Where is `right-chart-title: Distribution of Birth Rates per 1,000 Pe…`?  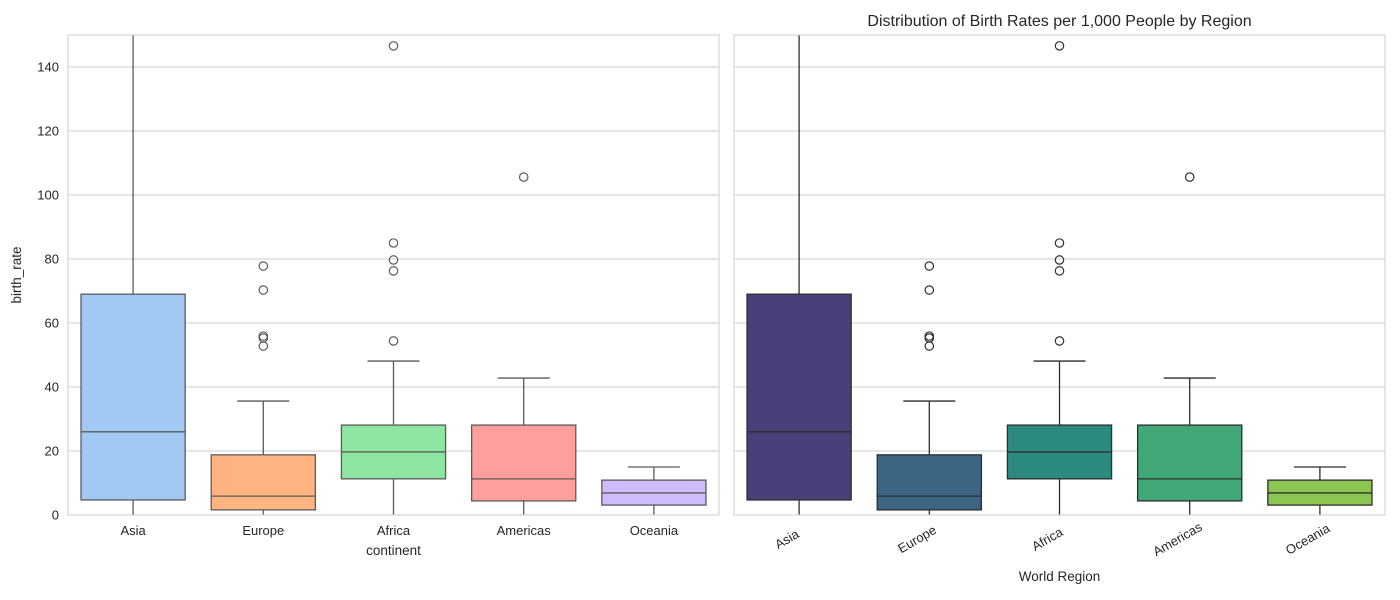 right-chart-title: Distribution of Birth Rates per 1,000 Pe… is located at coordinates (1059, 21).